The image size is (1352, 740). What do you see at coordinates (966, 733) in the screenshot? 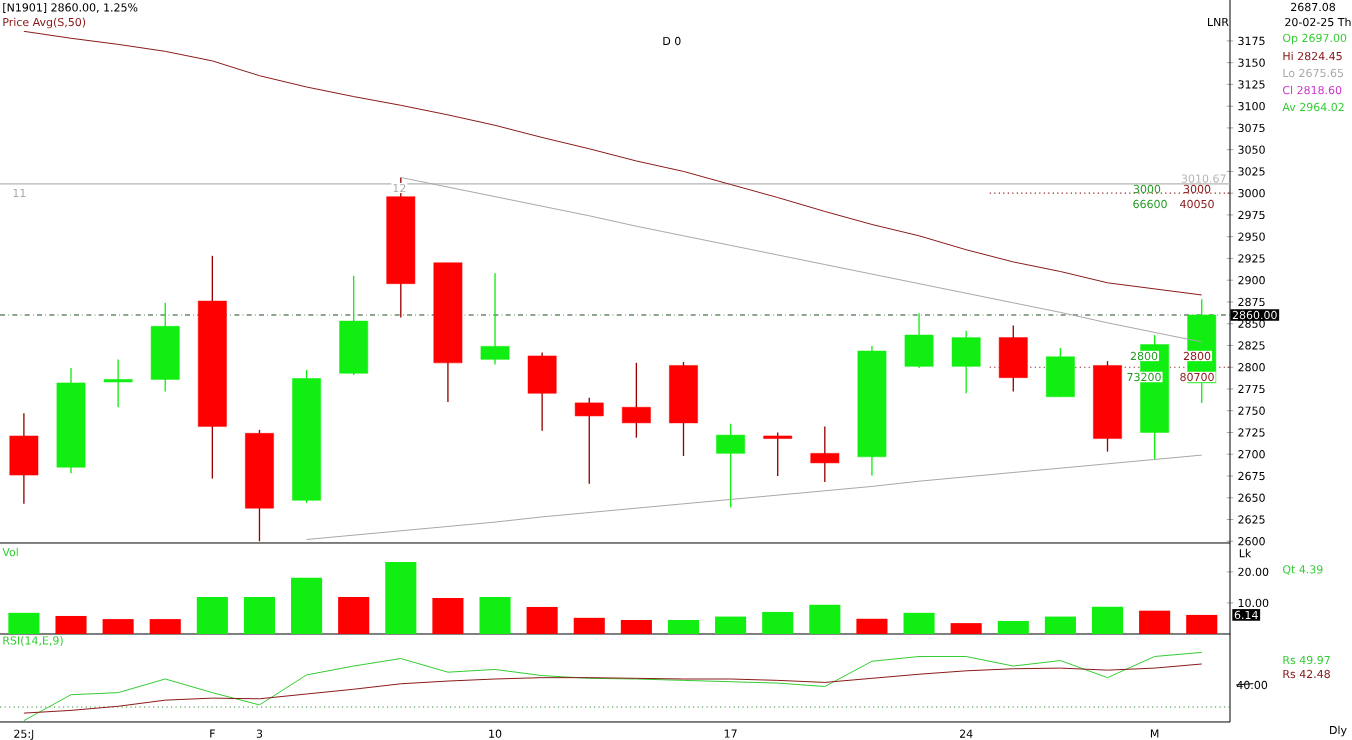
I see `x-tick-label: 24` at bounding box center [966, 733].